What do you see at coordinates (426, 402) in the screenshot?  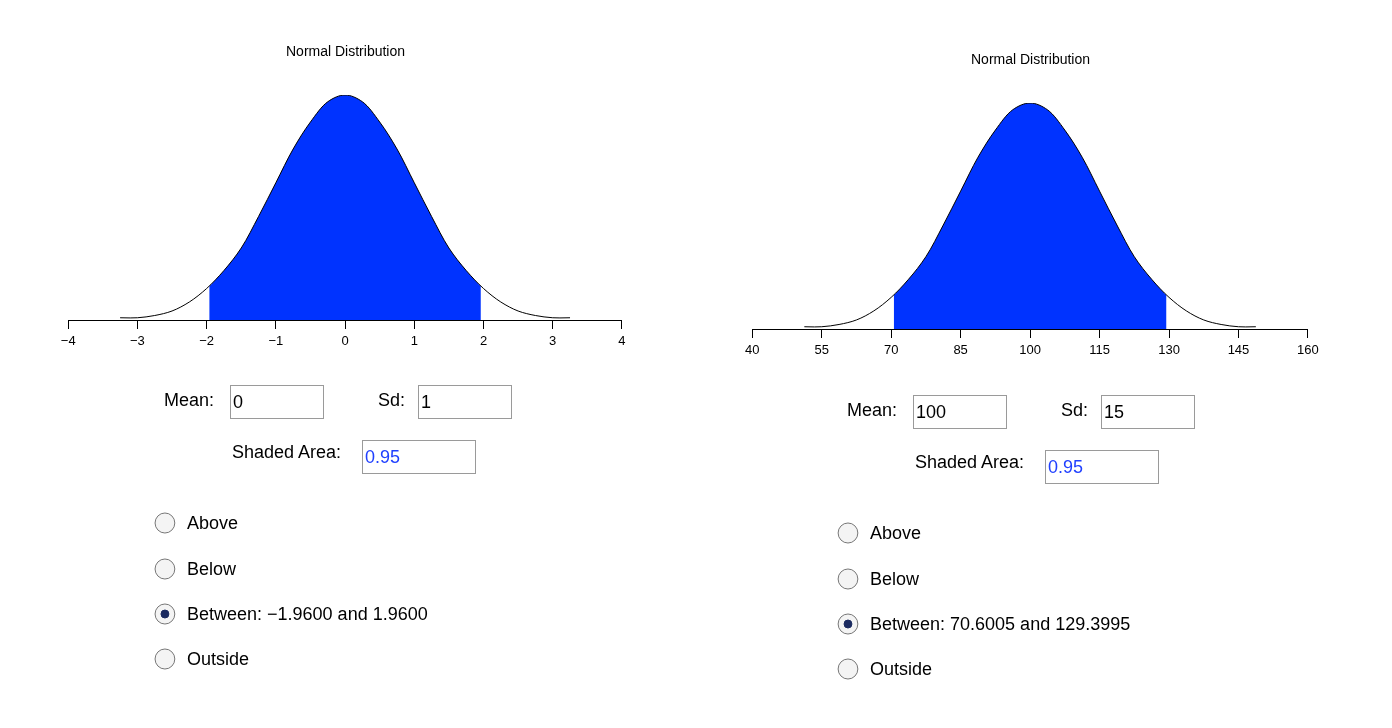 I see `text: 1` at bounding box center [426, 402].